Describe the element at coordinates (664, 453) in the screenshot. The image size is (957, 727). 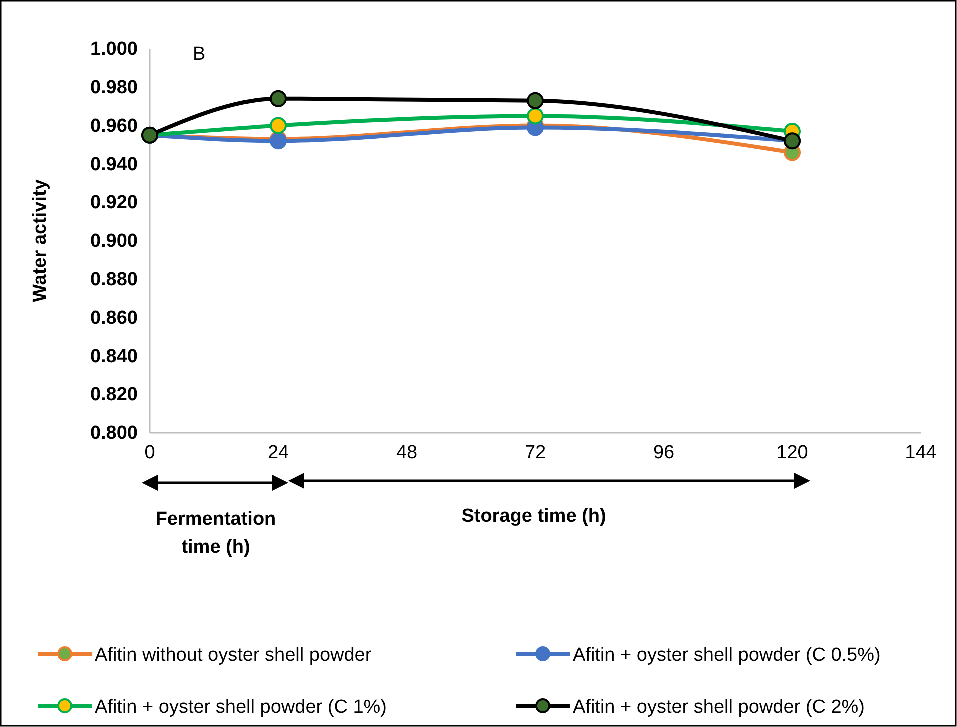
I see `x-tick-label: 96` at that location.